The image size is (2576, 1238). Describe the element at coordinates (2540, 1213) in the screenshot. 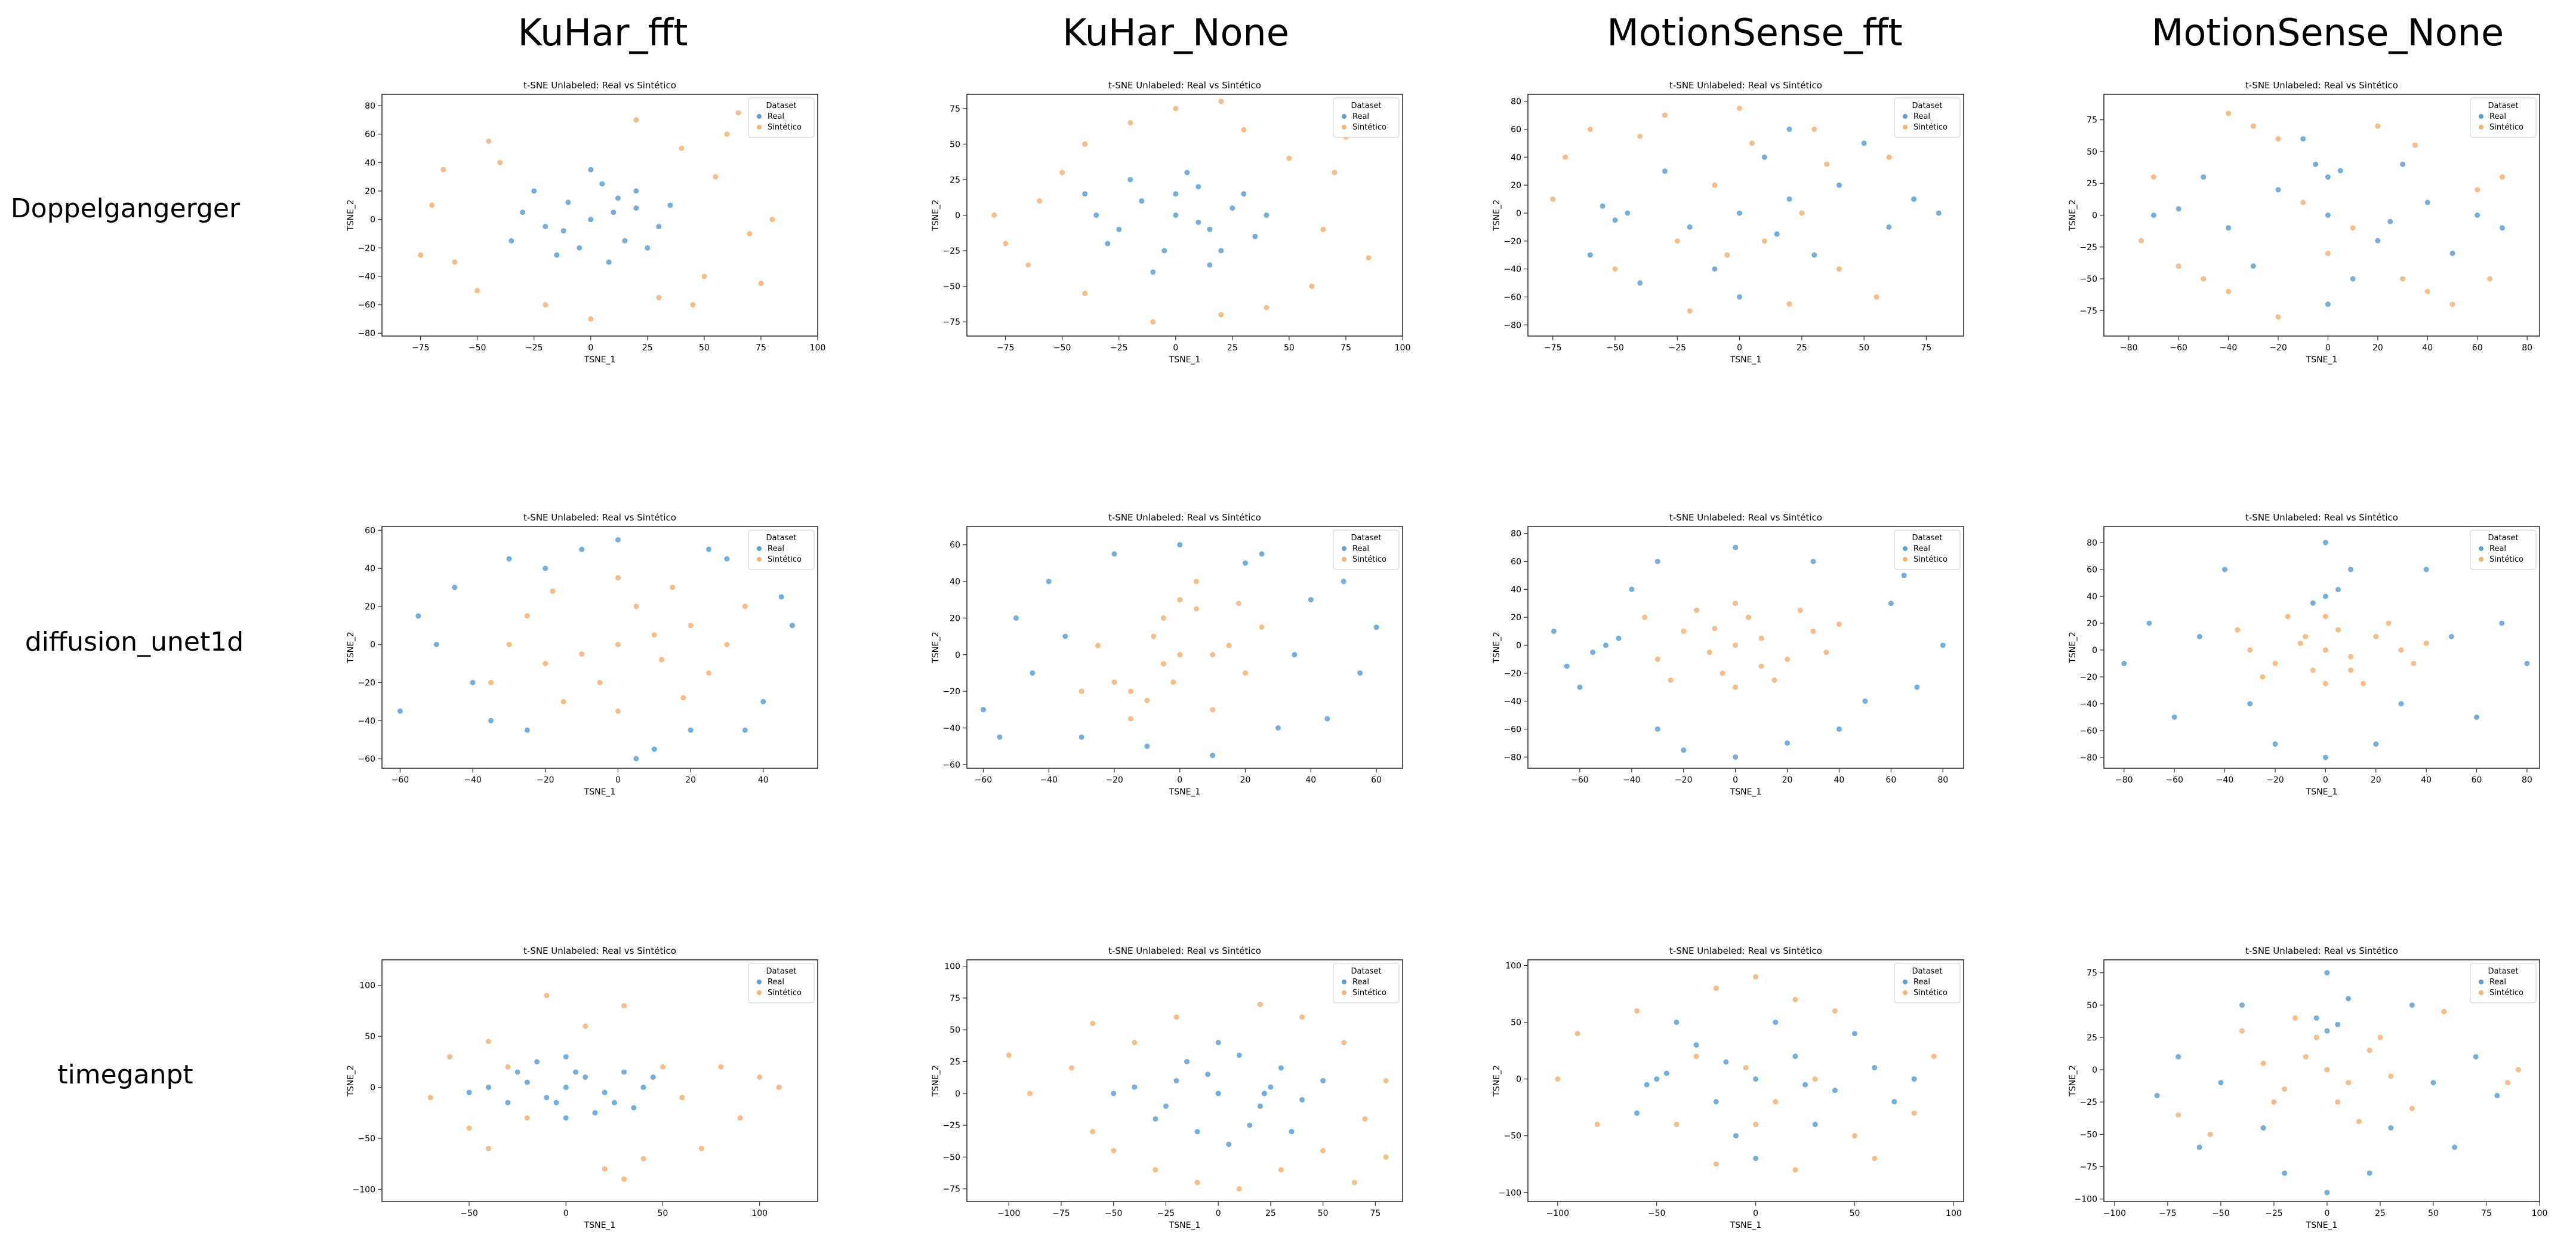

I see `x-tick-label: 100` at that location.